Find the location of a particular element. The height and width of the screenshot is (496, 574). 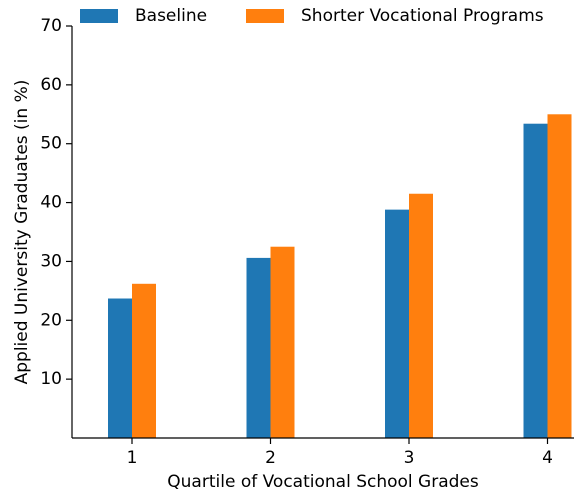

y-tick-label: 40 is located at coordinates (51, 203).